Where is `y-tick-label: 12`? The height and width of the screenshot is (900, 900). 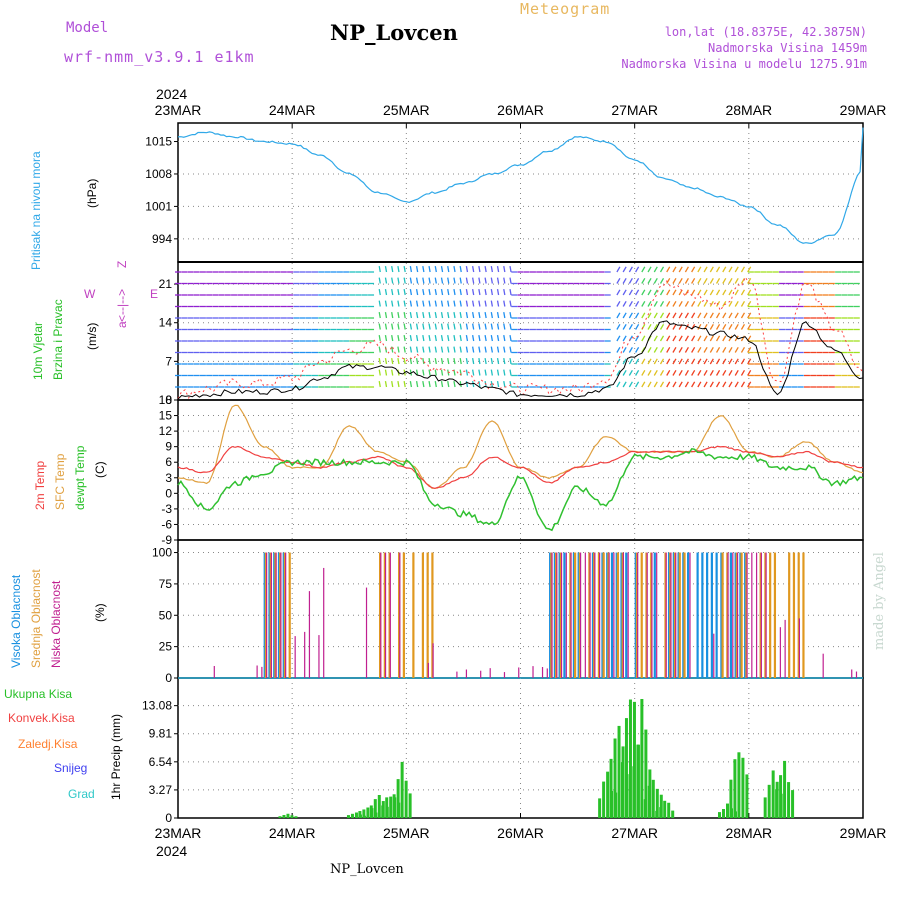
y-tick-label: 12 is located at coordinates (166, 431).